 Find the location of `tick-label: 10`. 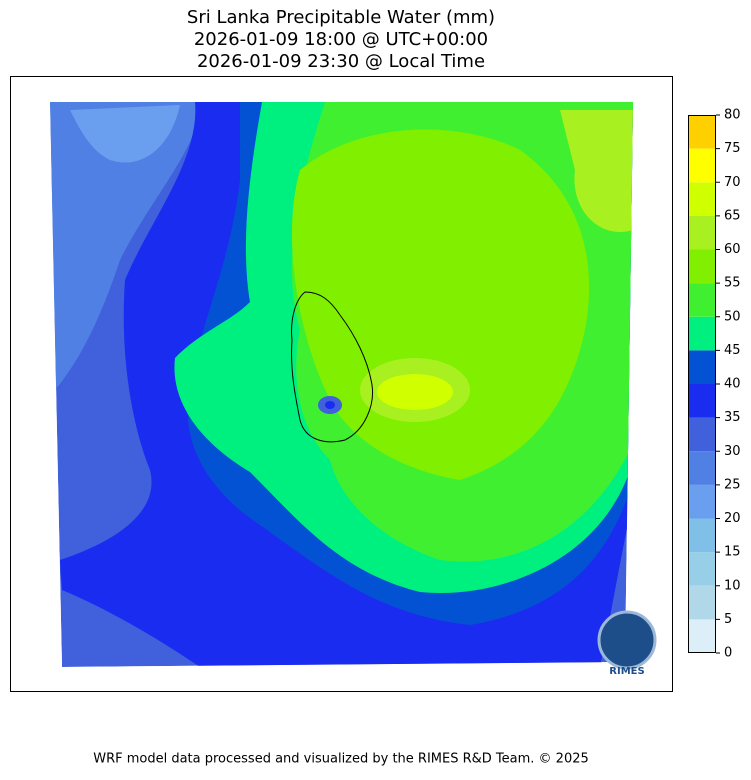

tick-label: 10 is located at coordinates (732, 585).